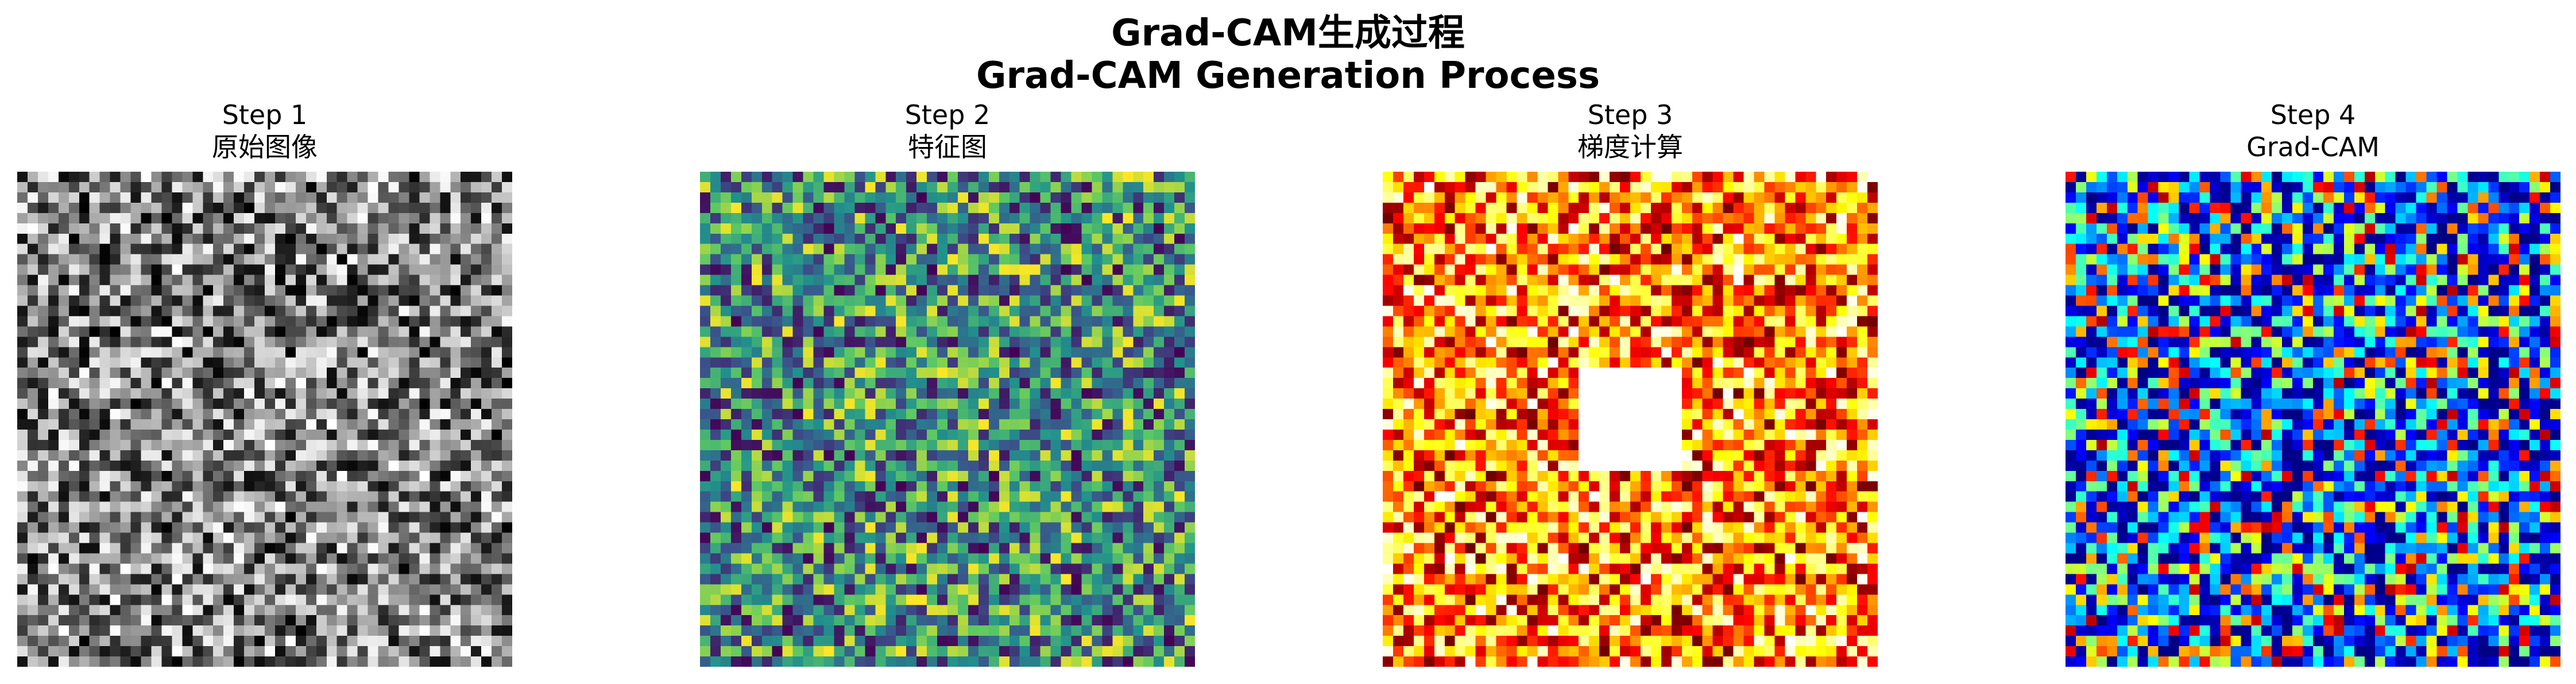  What do you see at coordinates (947, 114) in the screenshot?
I see `panel-step2-title-line1: Step 2` at bounding box center [947, 114].